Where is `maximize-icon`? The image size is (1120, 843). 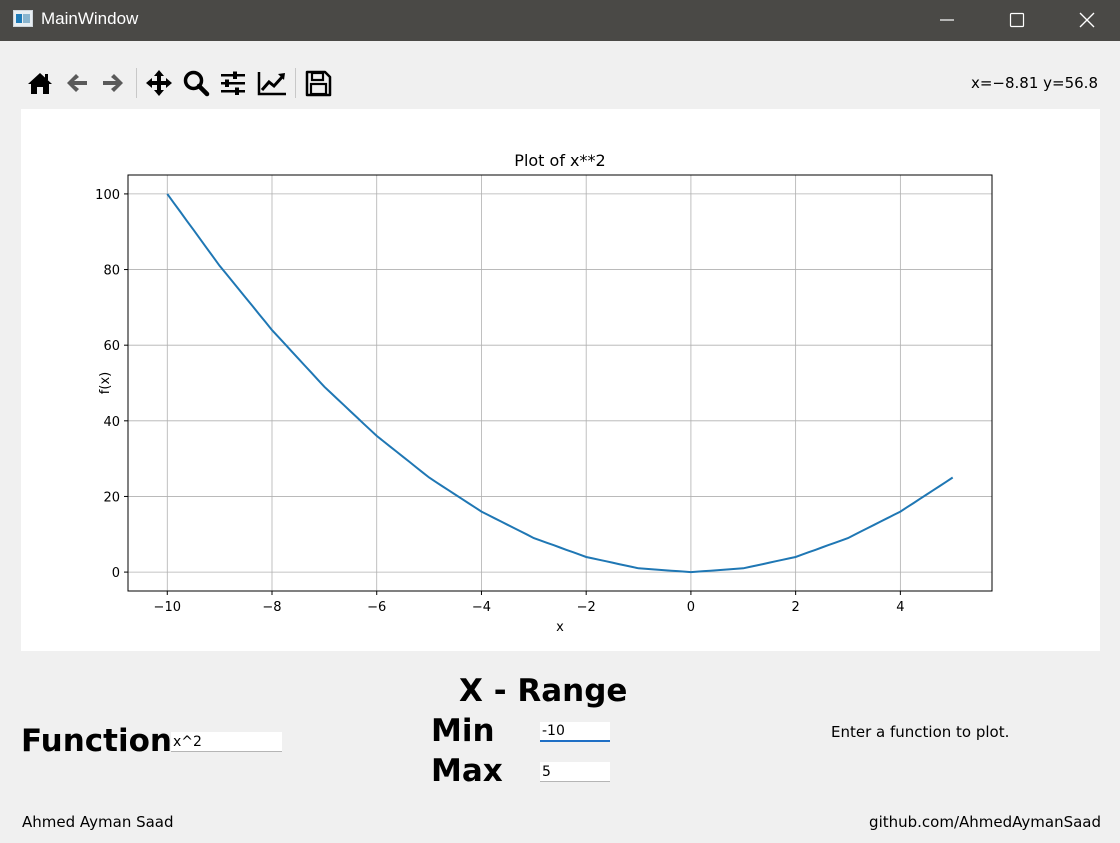 maximize-icon is located at coordinates (1017, 20).